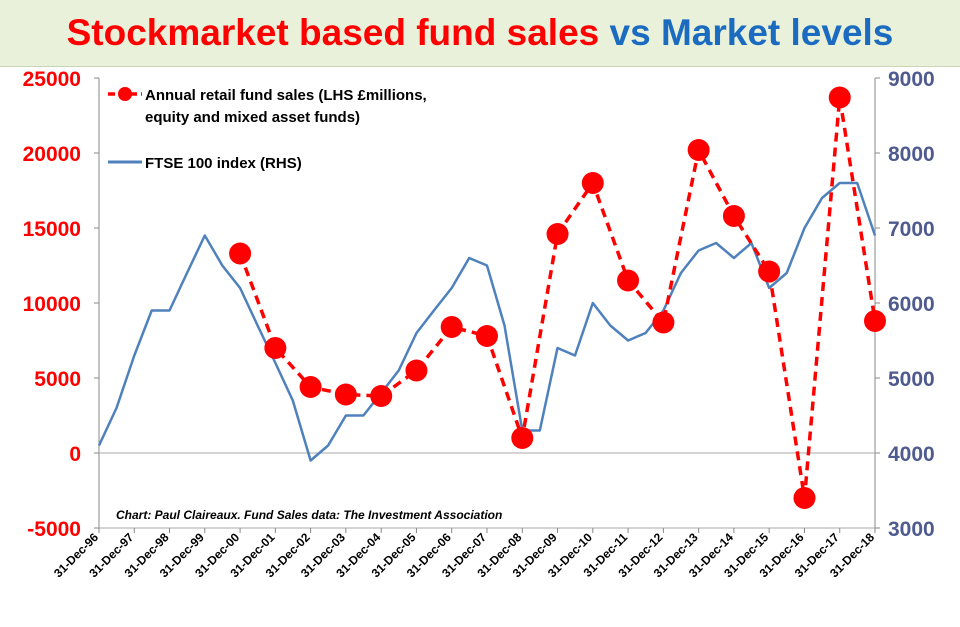 This screenshot has width=960, height=627. Describe the element at coordinates (223, 163) in the screenshot. I see `legend-ftse-label: FTSE 100 index (RHS)` at that location.